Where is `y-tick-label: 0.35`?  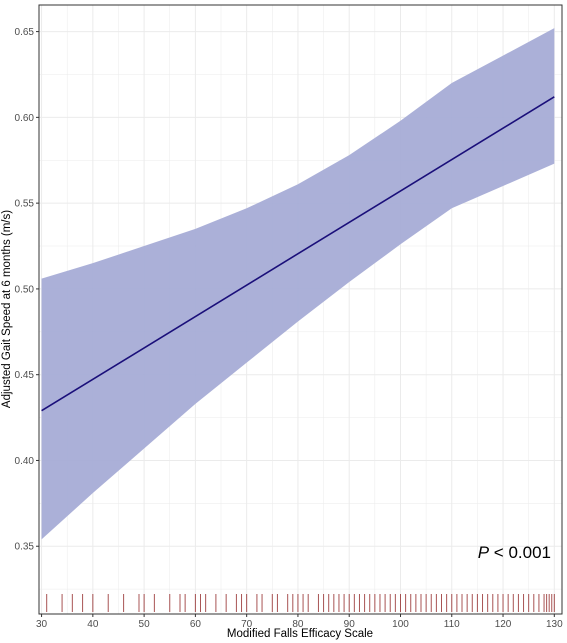 y-tick-label: 0.35 is located at coordinates (25, 547).